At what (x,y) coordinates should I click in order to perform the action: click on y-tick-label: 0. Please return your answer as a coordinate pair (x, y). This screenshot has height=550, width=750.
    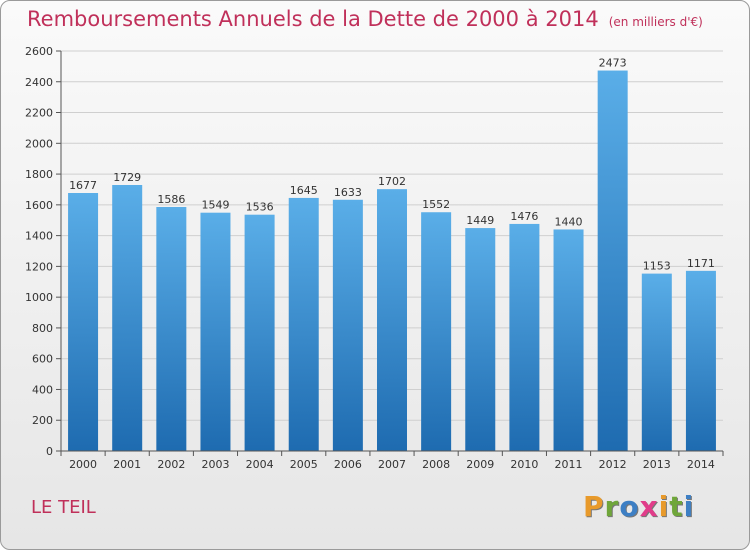
    Looking at the image, I should click on (49, 451).